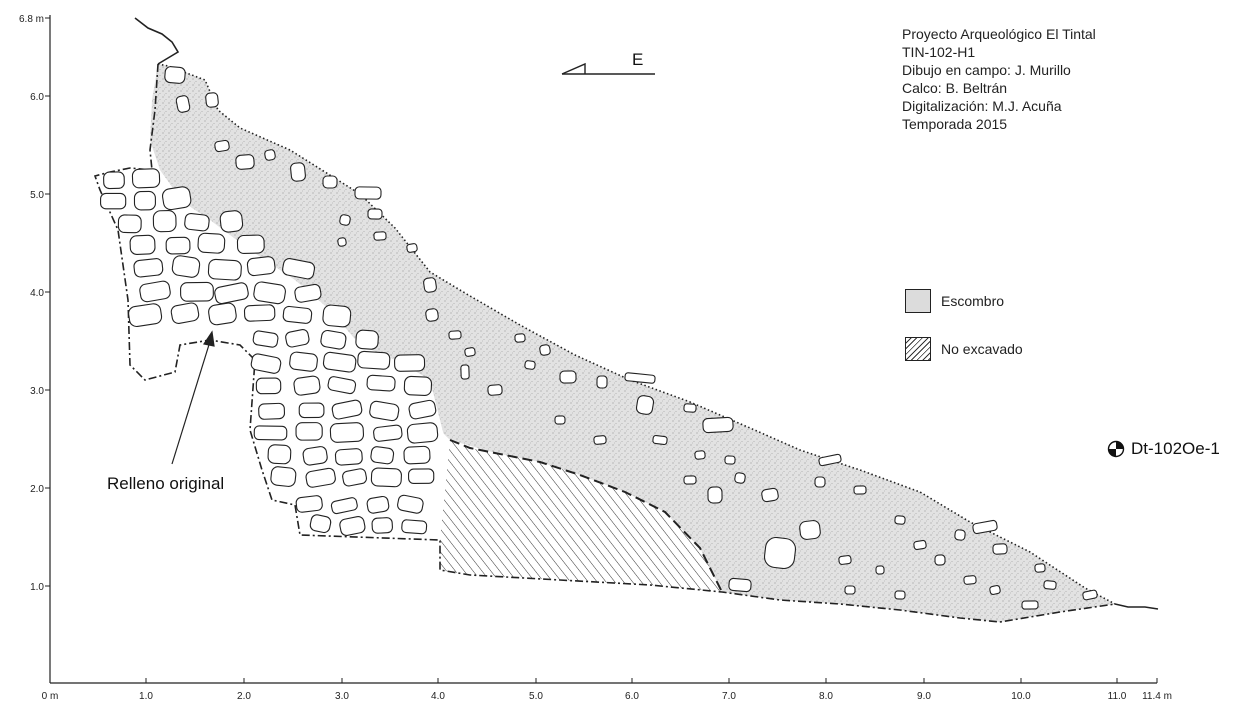 Image resolution: width=1251 pixels, height=704 pixels. Describe the element at coordinates (1175, 448) in the screenshot. I see `datum-label: Dt-102Oe-1` at that location.